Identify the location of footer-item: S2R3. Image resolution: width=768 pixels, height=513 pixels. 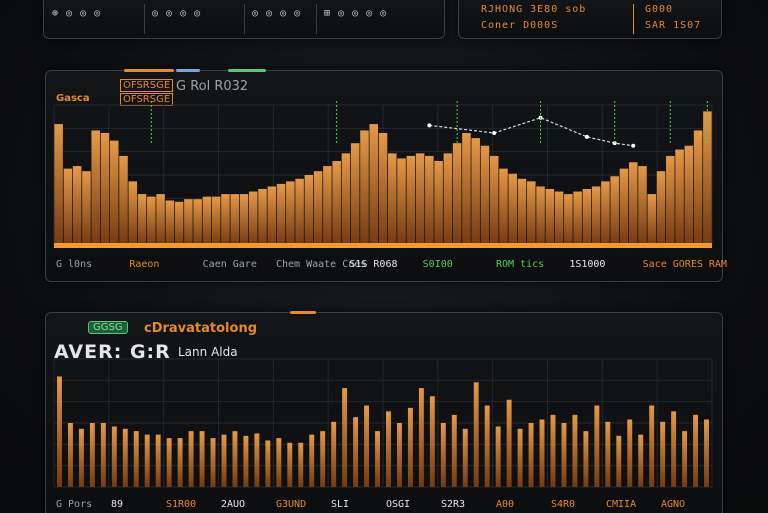
(453, 504).